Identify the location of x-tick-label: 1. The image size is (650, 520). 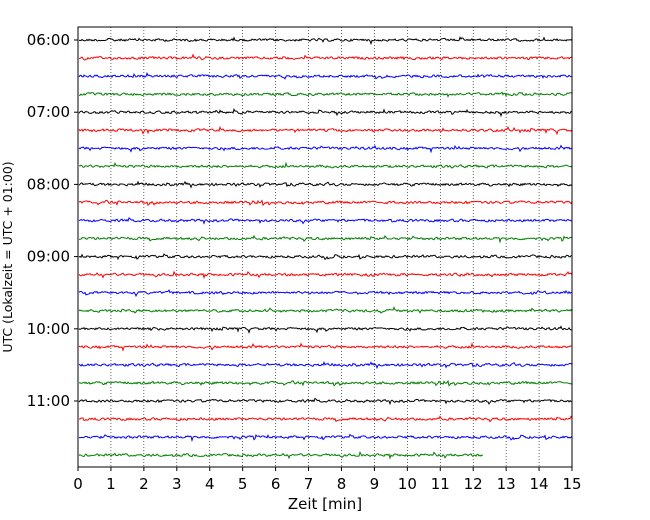
(111, 484).